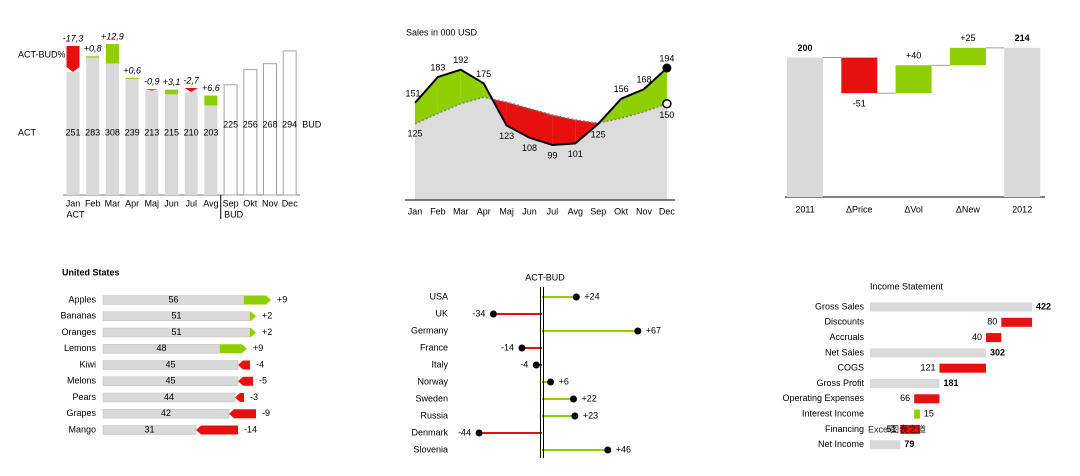 The image size is (1080, 476). I want to click on value-label: 56, so click(173, 299).